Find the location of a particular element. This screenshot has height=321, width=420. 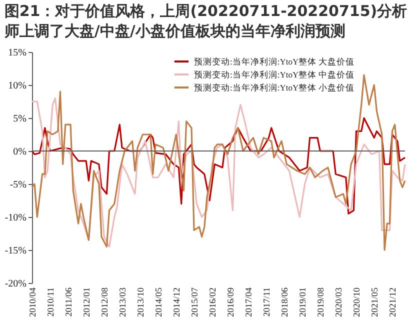

legend-label: 预测变动:当年净利润:YtoY整体 小盘价值 is located at coordinates (274, 87).